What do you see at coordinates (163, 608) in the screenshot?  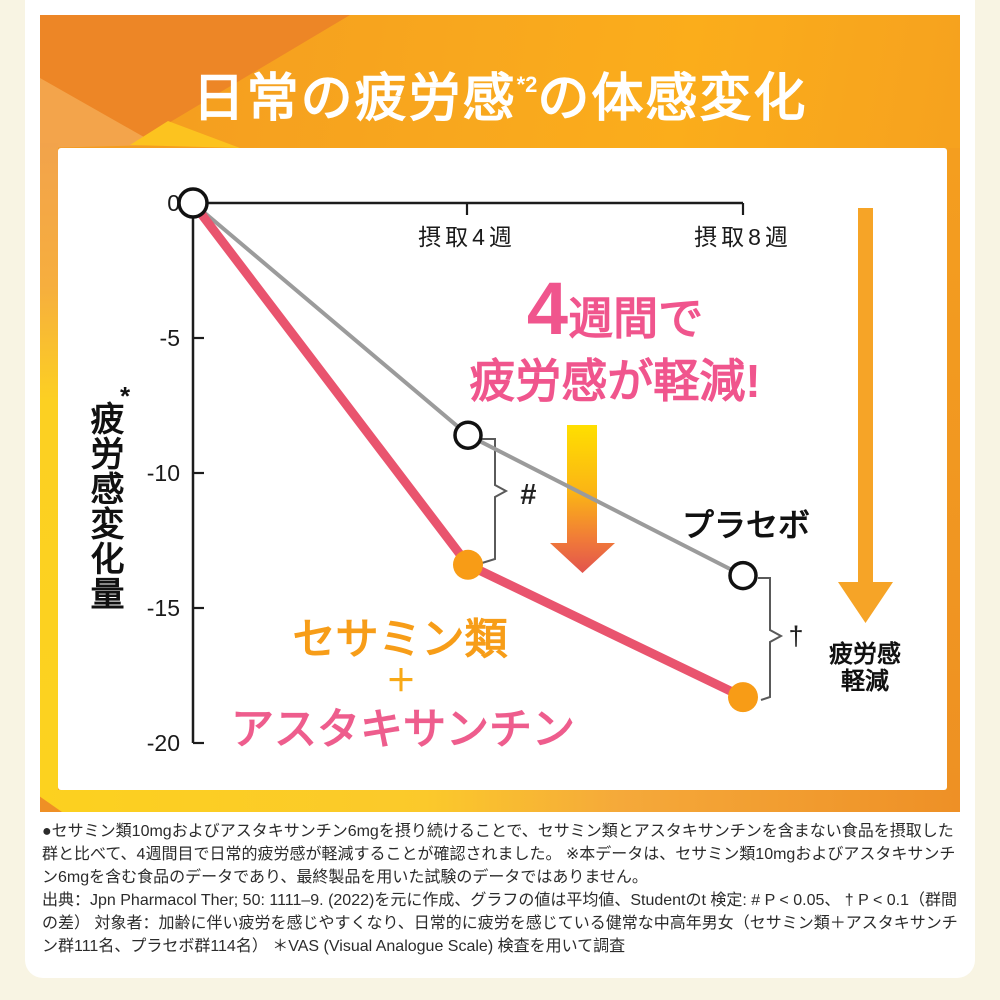 I see `y-tick-label: -15` at bounding box center [163, 608].